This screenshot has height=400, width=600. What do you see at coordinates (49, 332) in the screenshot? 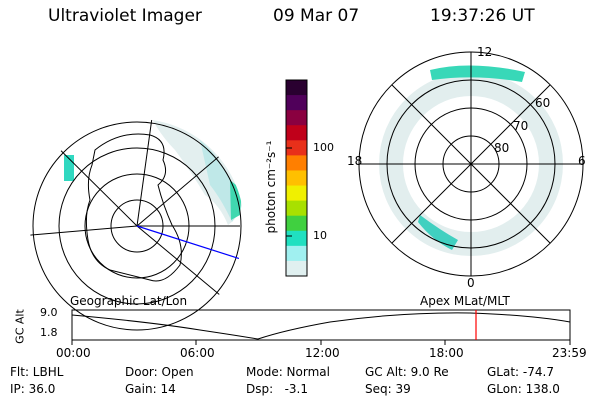
I see `timeline-y-tick-low: 1.8` at bounding box center [49, 332].